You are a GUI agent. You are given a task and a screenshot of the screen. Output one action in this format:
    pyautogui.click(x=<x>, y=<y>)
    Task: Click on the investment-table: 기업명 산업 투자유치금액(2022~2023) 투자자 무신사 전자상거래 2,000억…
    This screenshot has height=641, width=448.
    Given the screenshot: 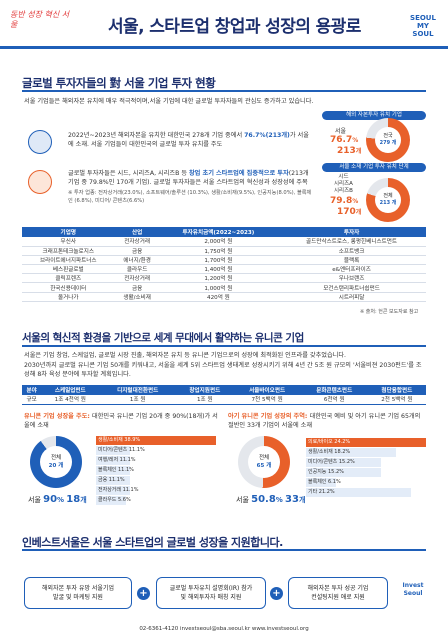 What is the action you would take?
    pyautogui.click(x=224, y=264)
    